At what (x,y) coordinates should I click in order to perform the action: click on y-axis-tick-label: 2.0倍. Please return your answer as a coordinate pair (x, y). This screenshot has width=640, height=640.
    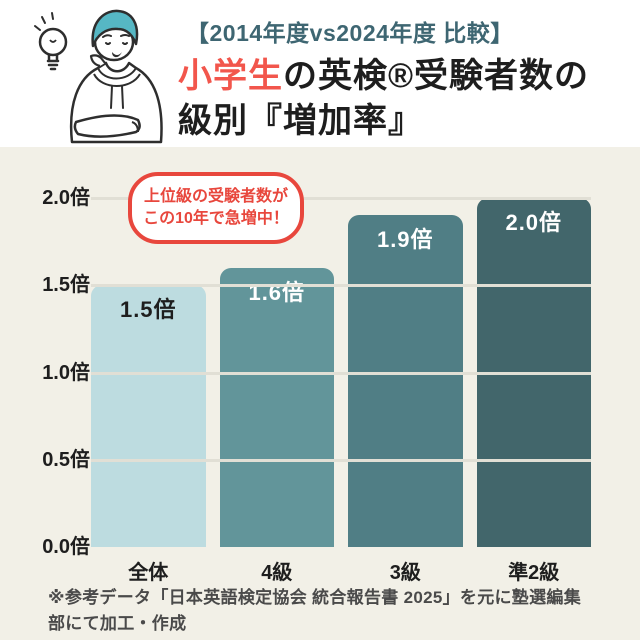
    Looking at the image, I should click on (66, 198).